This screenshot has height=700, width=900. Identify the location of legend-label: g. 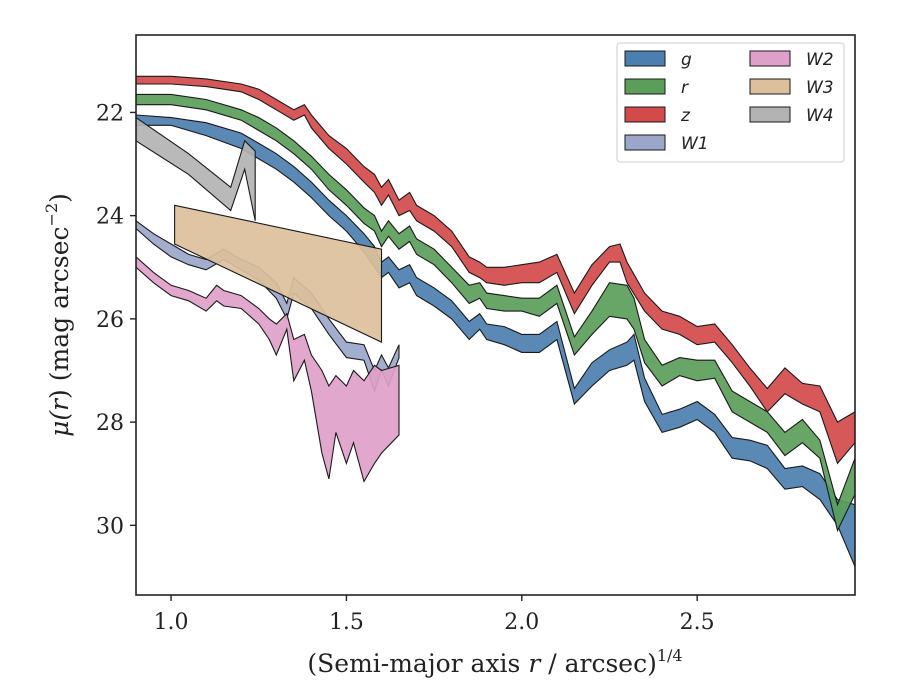
(686, 60).